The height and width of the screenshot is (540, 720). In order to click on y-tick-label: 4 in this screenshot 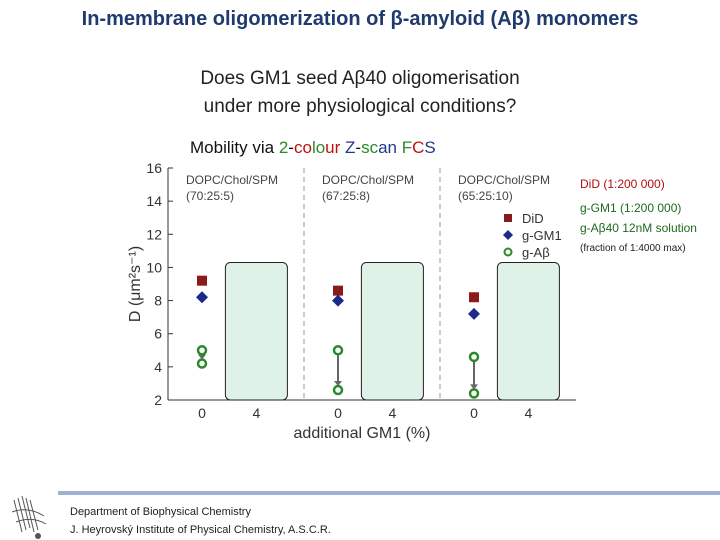, I will do `click(158, 367)`.